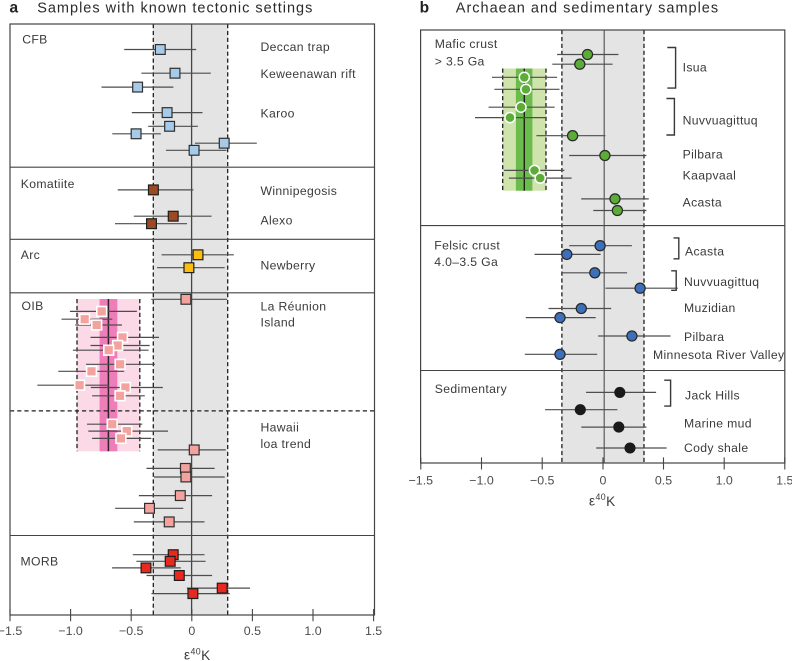 The height and width of the screenshot is (661, 792). I want to click on svg-text: CFB, so click(34, 39).